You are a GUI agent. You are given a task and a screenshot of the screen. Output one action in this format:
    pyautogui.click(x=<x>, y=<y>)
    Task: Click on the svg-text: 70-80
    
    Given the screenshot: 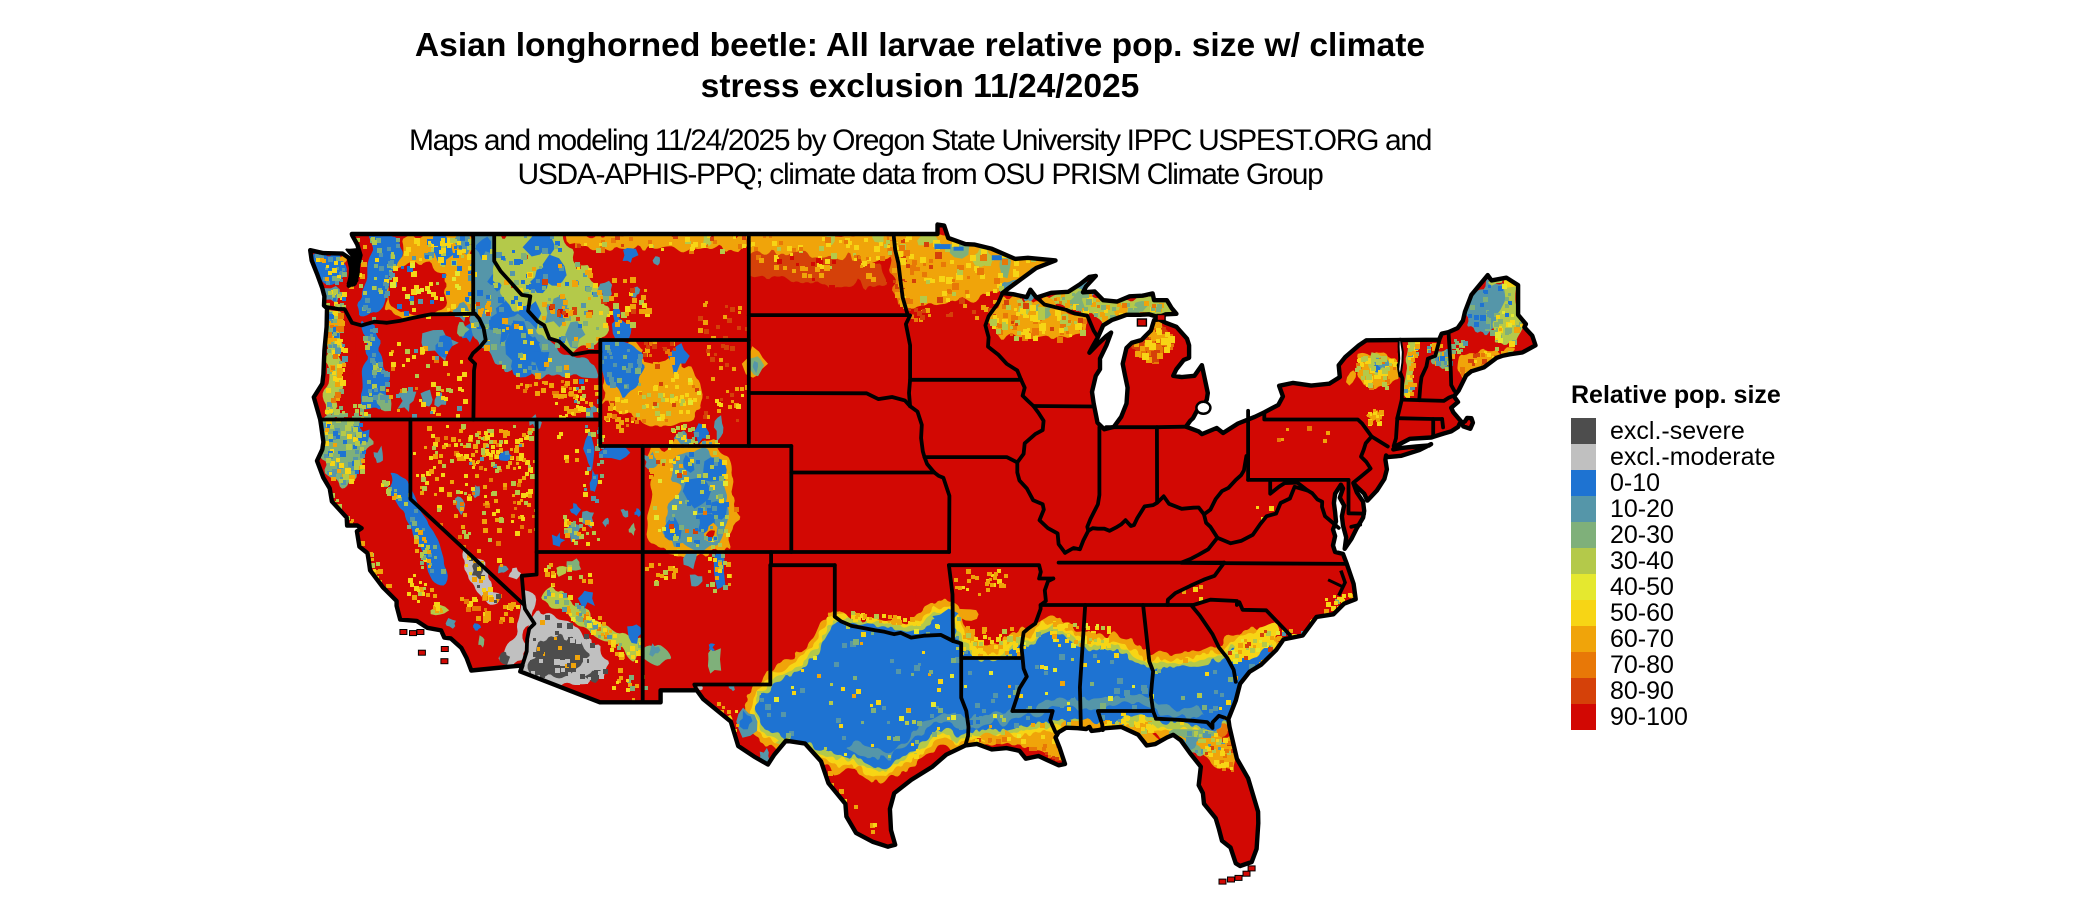 What is the action you would take?
    pyautogui.click(x=1642, y=665)
    